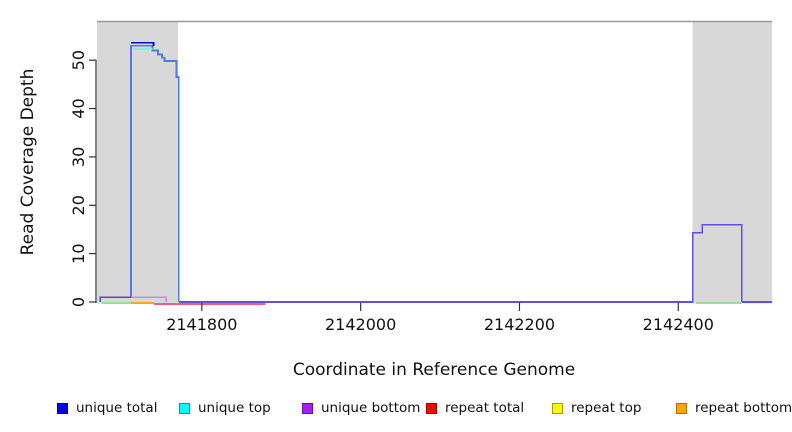 Image resolution: width=792 pixels, height=432 pixels. I want to click on legend-item-repeat-bottom: repeat bottom, so click(734, 408).